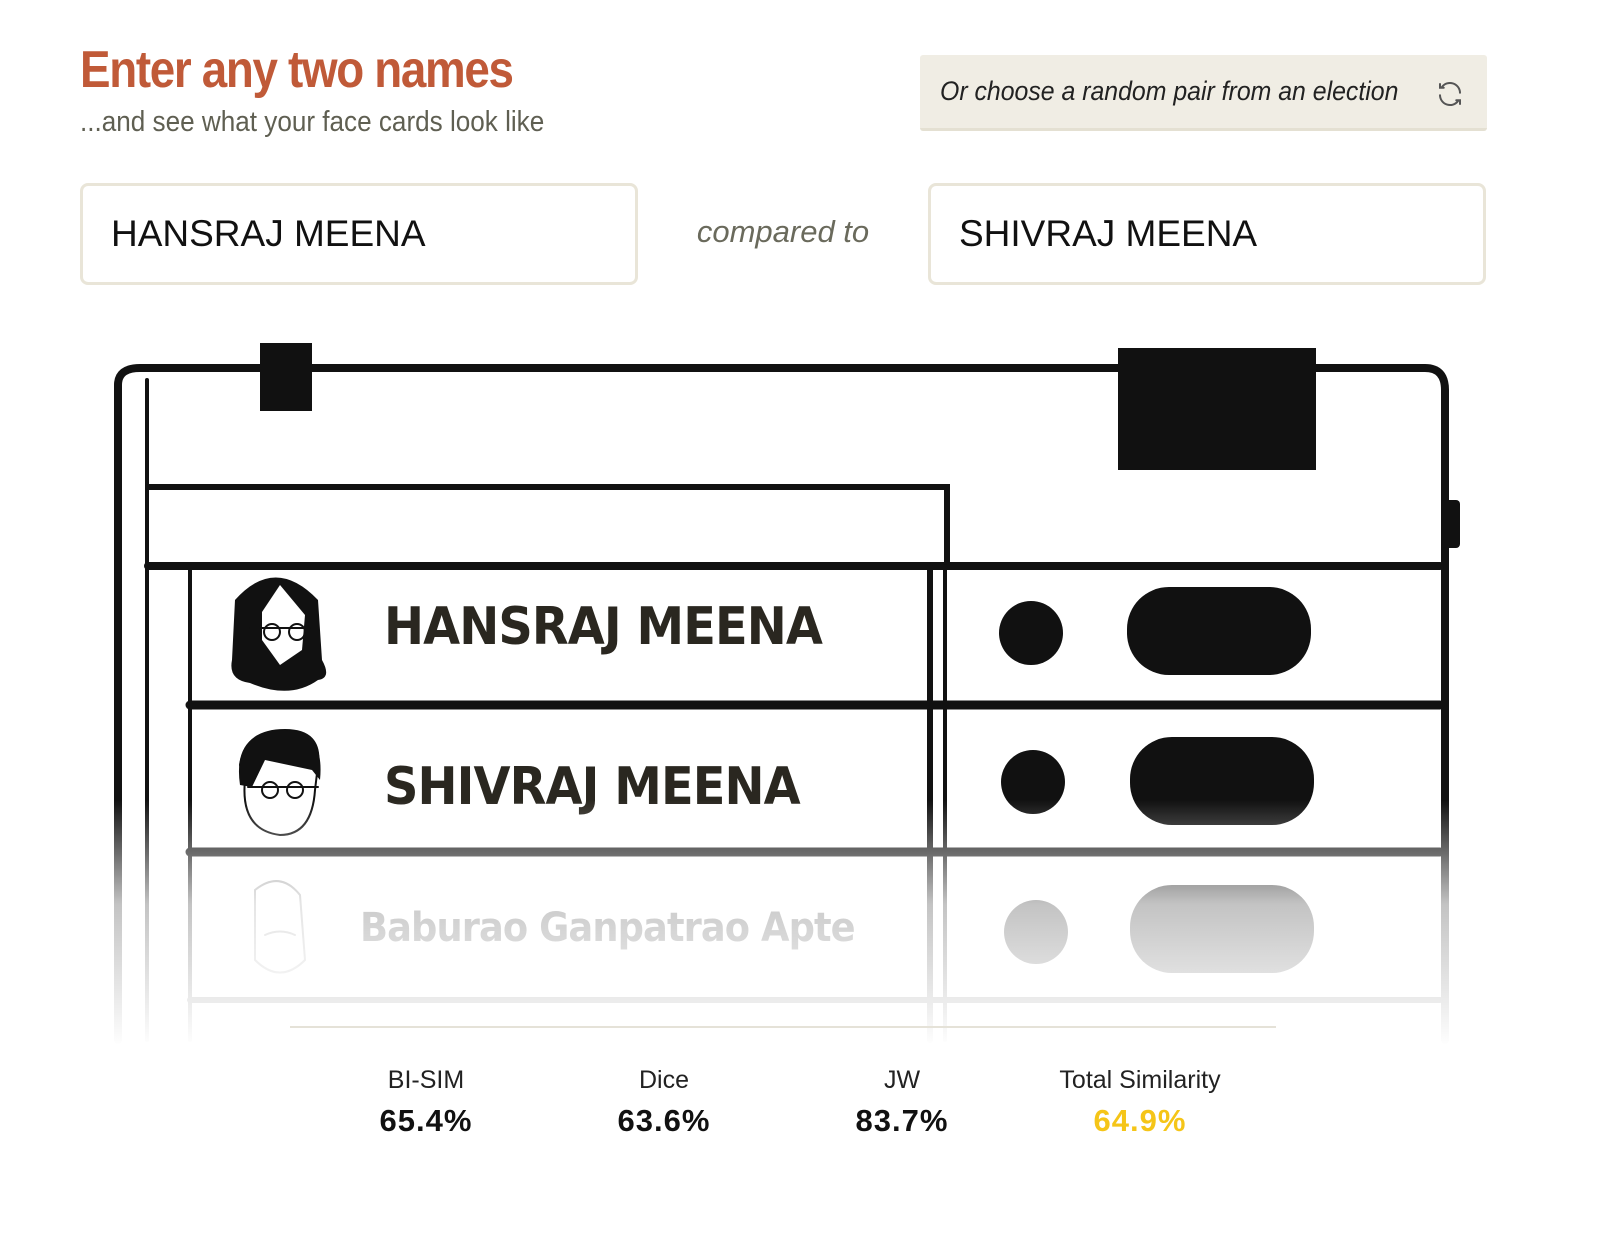  What do you see at coordinates (902, 1120) in the screenshot?
I see `stat-value: 83.7%` at bounding box center [902, 1120].